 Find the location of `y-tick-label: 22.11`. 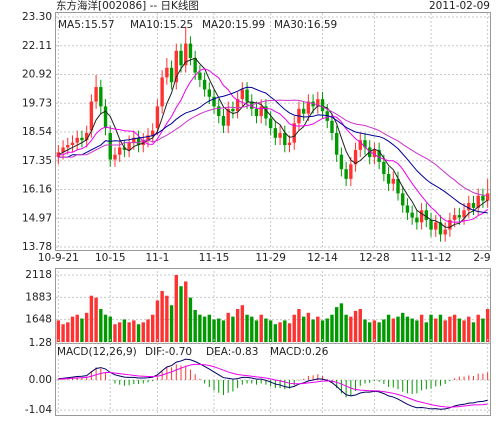

y-tick-label: 22.11 is located at coordinates (37, 46).